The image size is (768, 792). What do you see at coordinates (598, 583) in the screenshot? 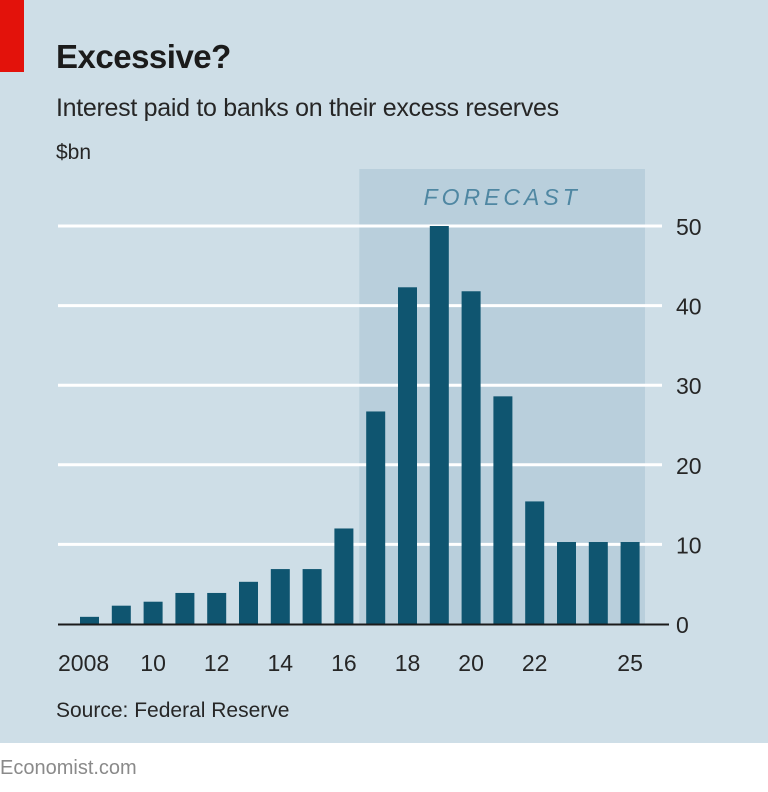
I see `bar-2024` at bounding box center [598, 583].